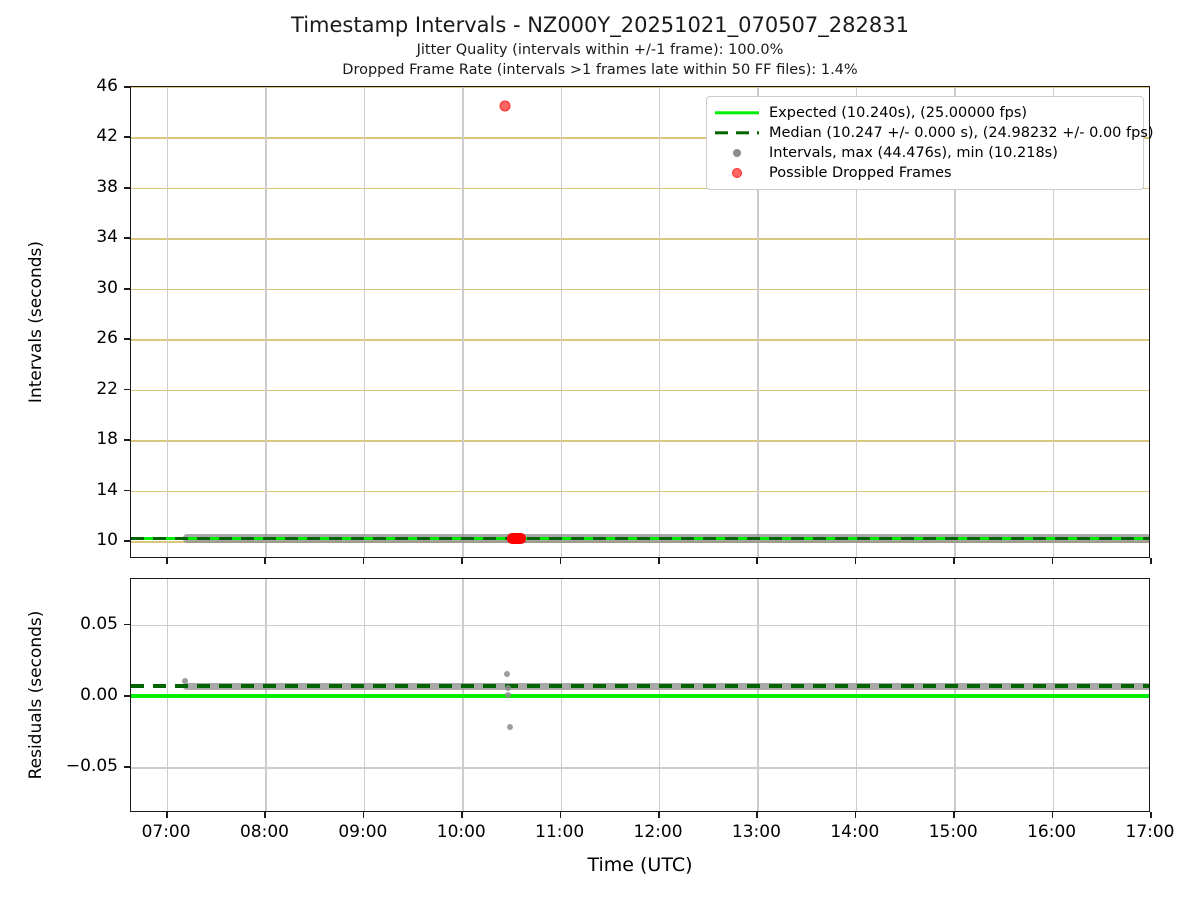  Describe the element at coordinates (737, 173) in the screenshot. I see `legend-swatch-dropped-frames-dot-icon` at that location.